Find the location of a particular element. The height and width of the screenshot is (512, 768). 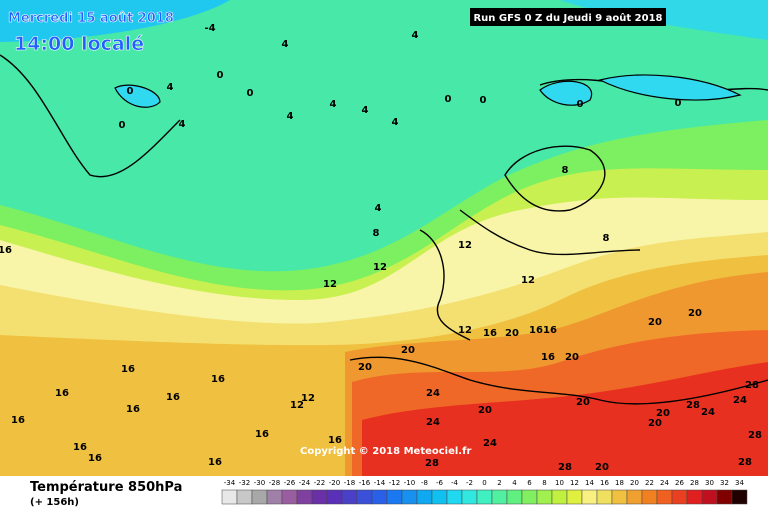

footer-title: Température 850hPa is located at coordinates (106, 487).